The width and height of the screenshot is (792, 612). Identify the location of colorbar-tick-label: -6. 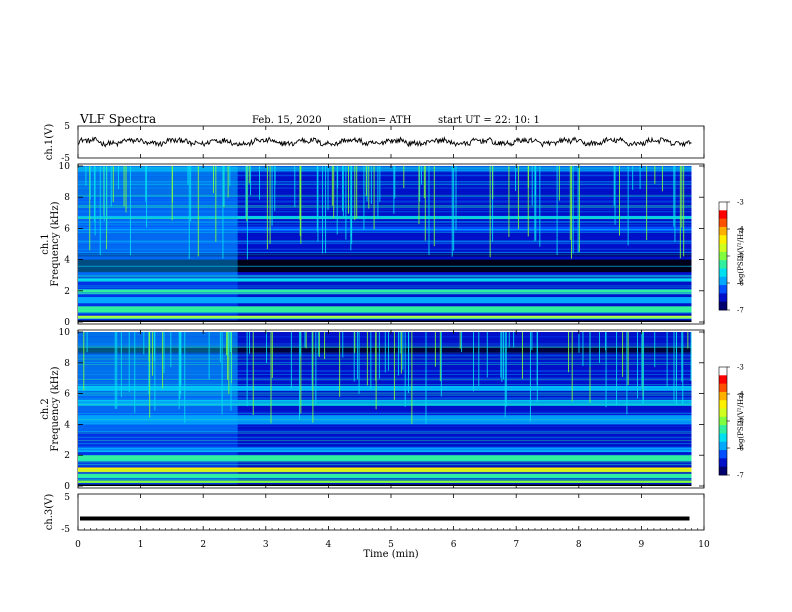
(740, 284).